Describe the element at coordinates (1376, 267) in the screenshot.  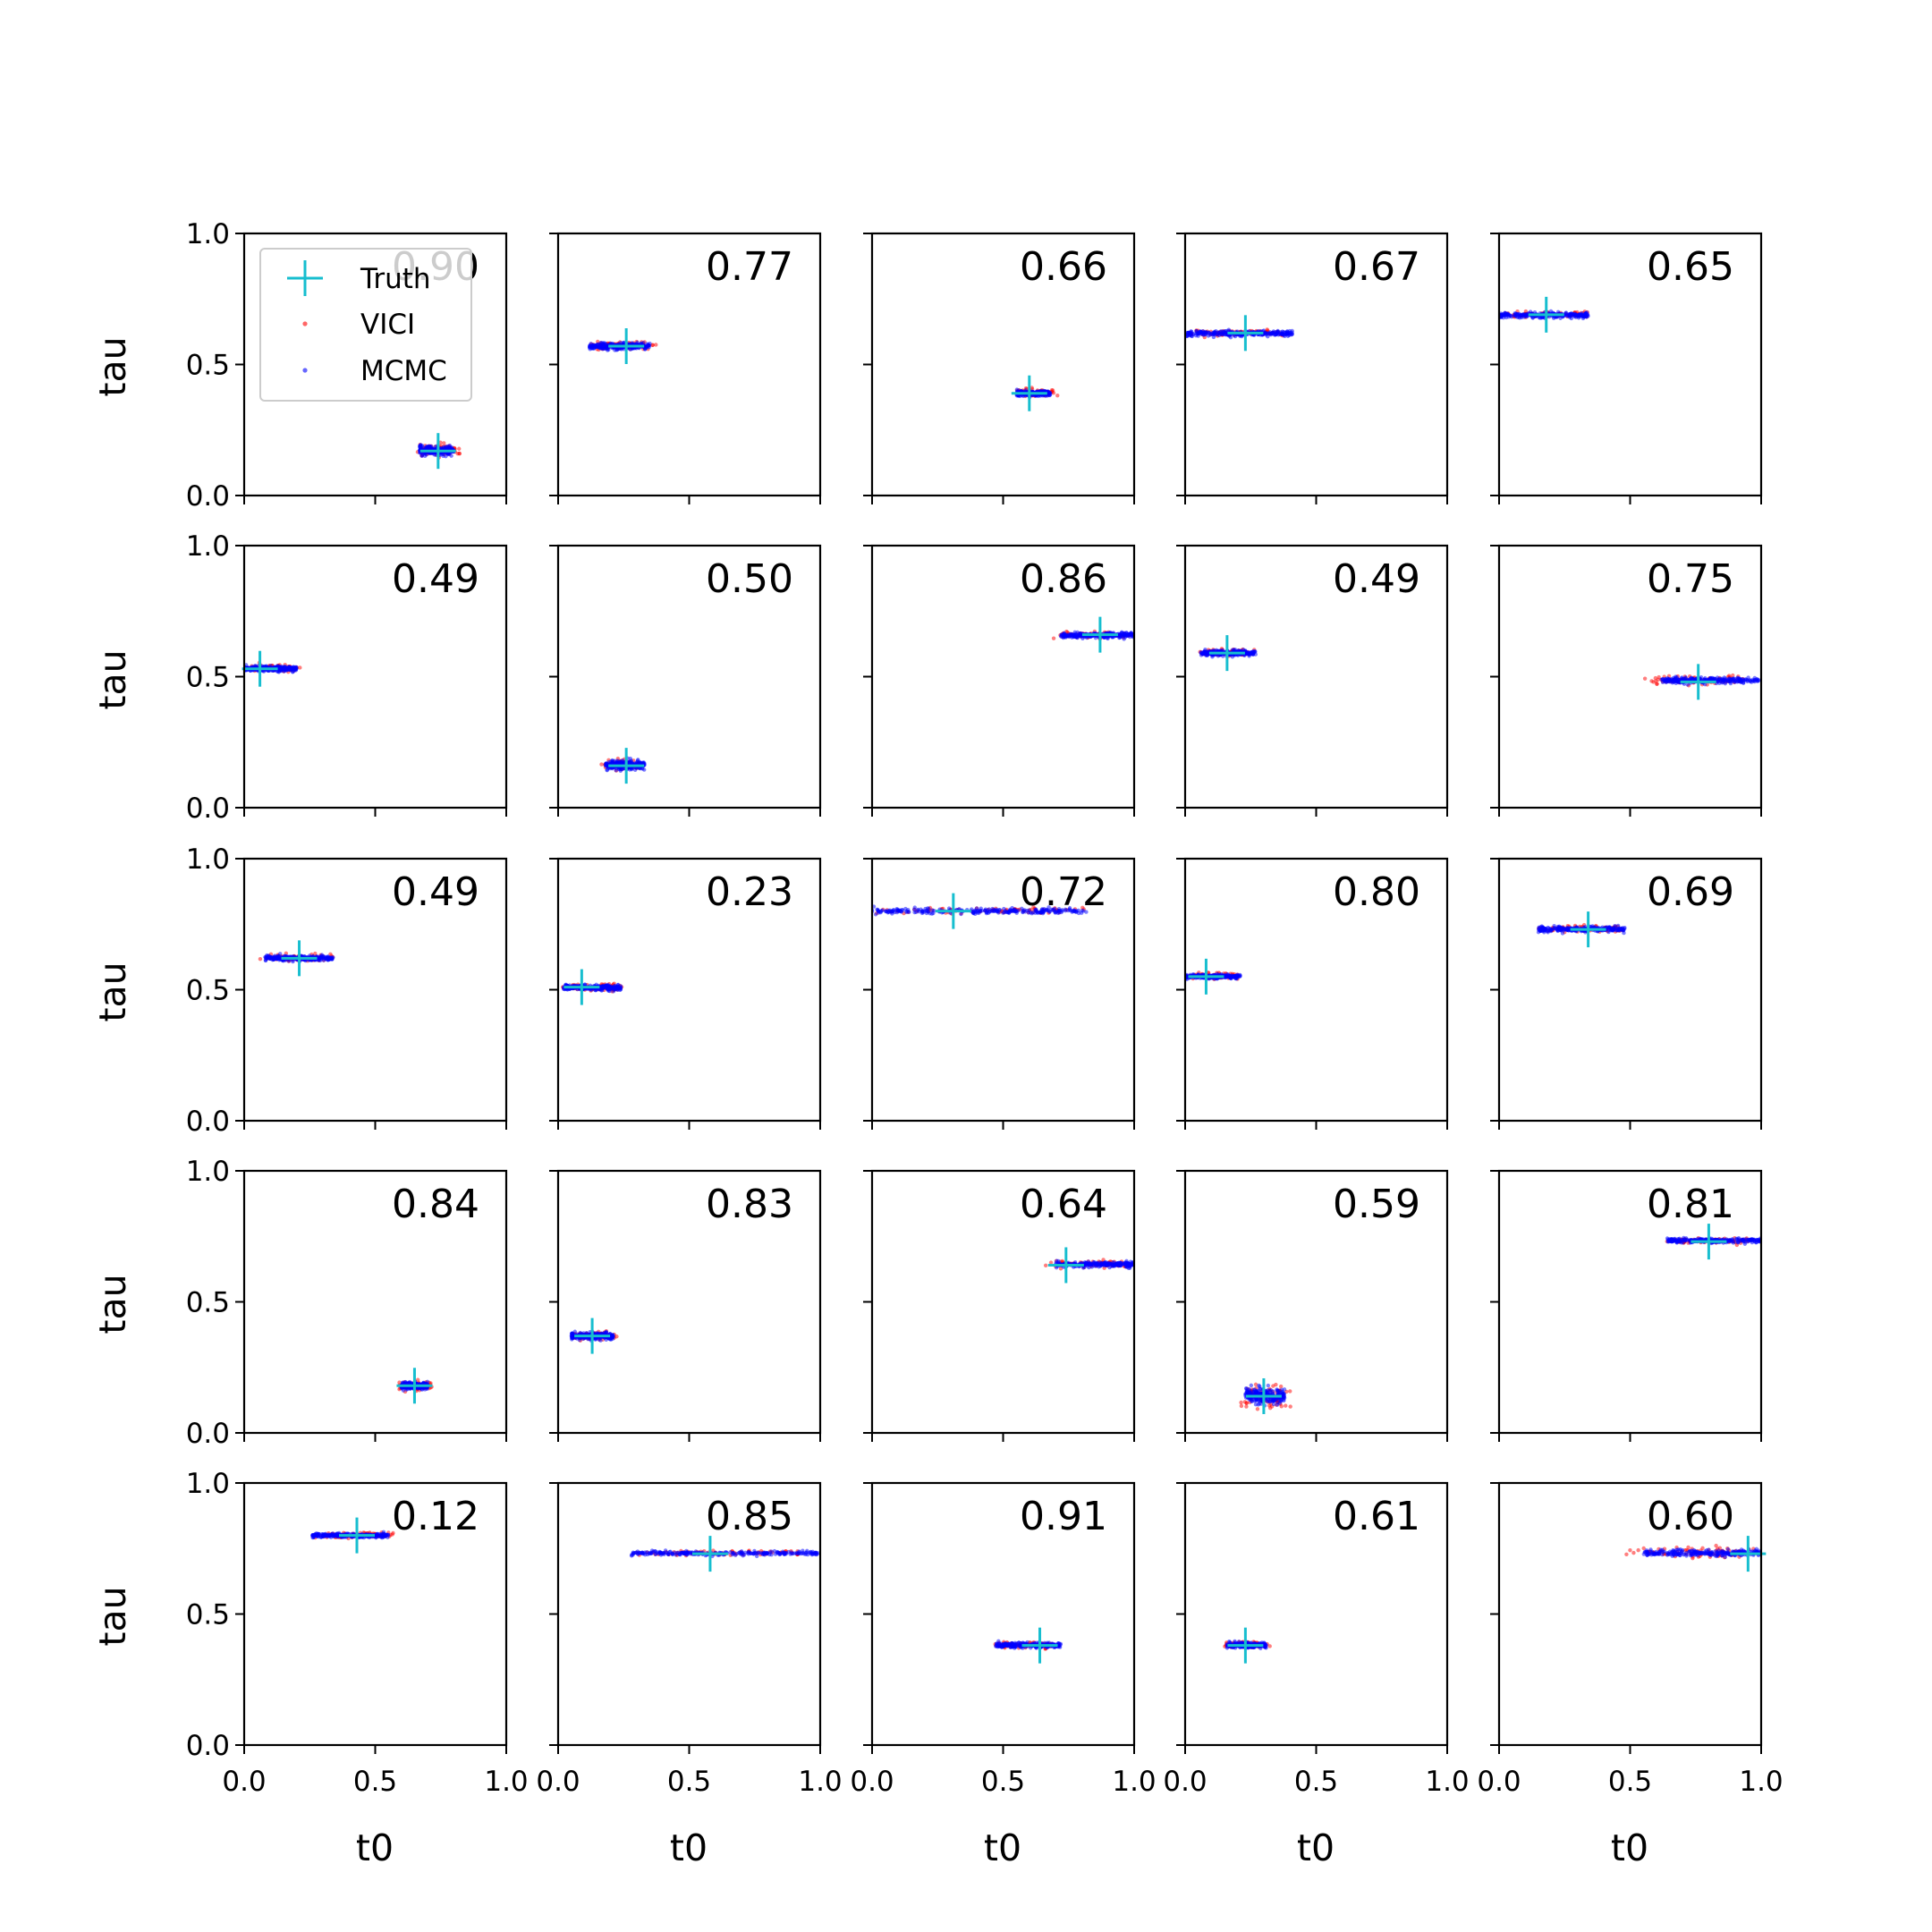
I see `panel-score-label: 0.67` at that location.